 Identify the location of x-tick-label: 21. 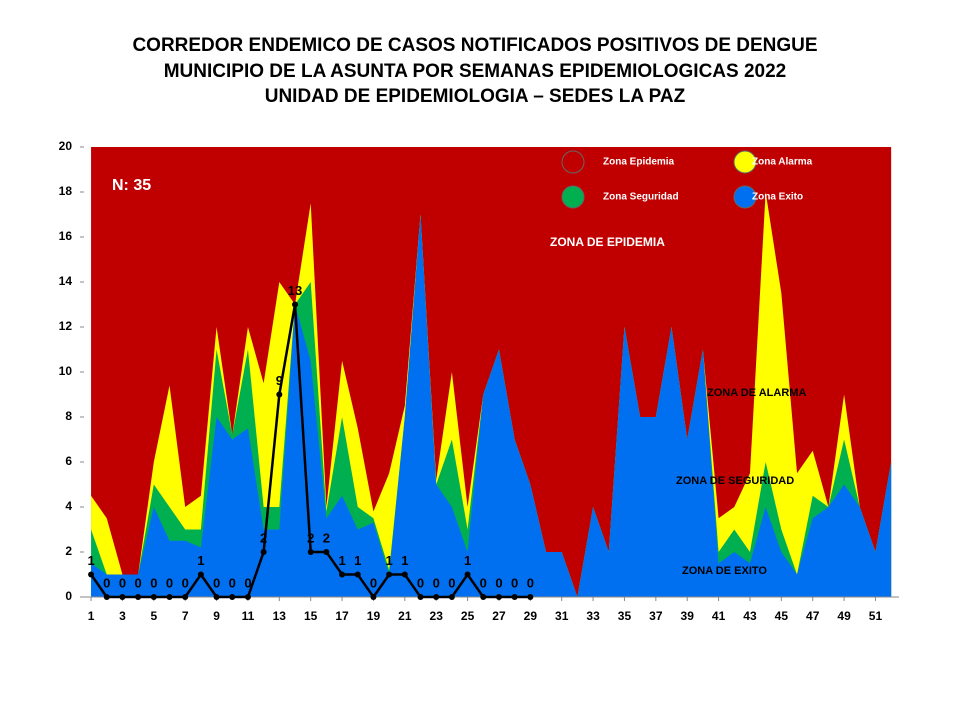
(405, 616).